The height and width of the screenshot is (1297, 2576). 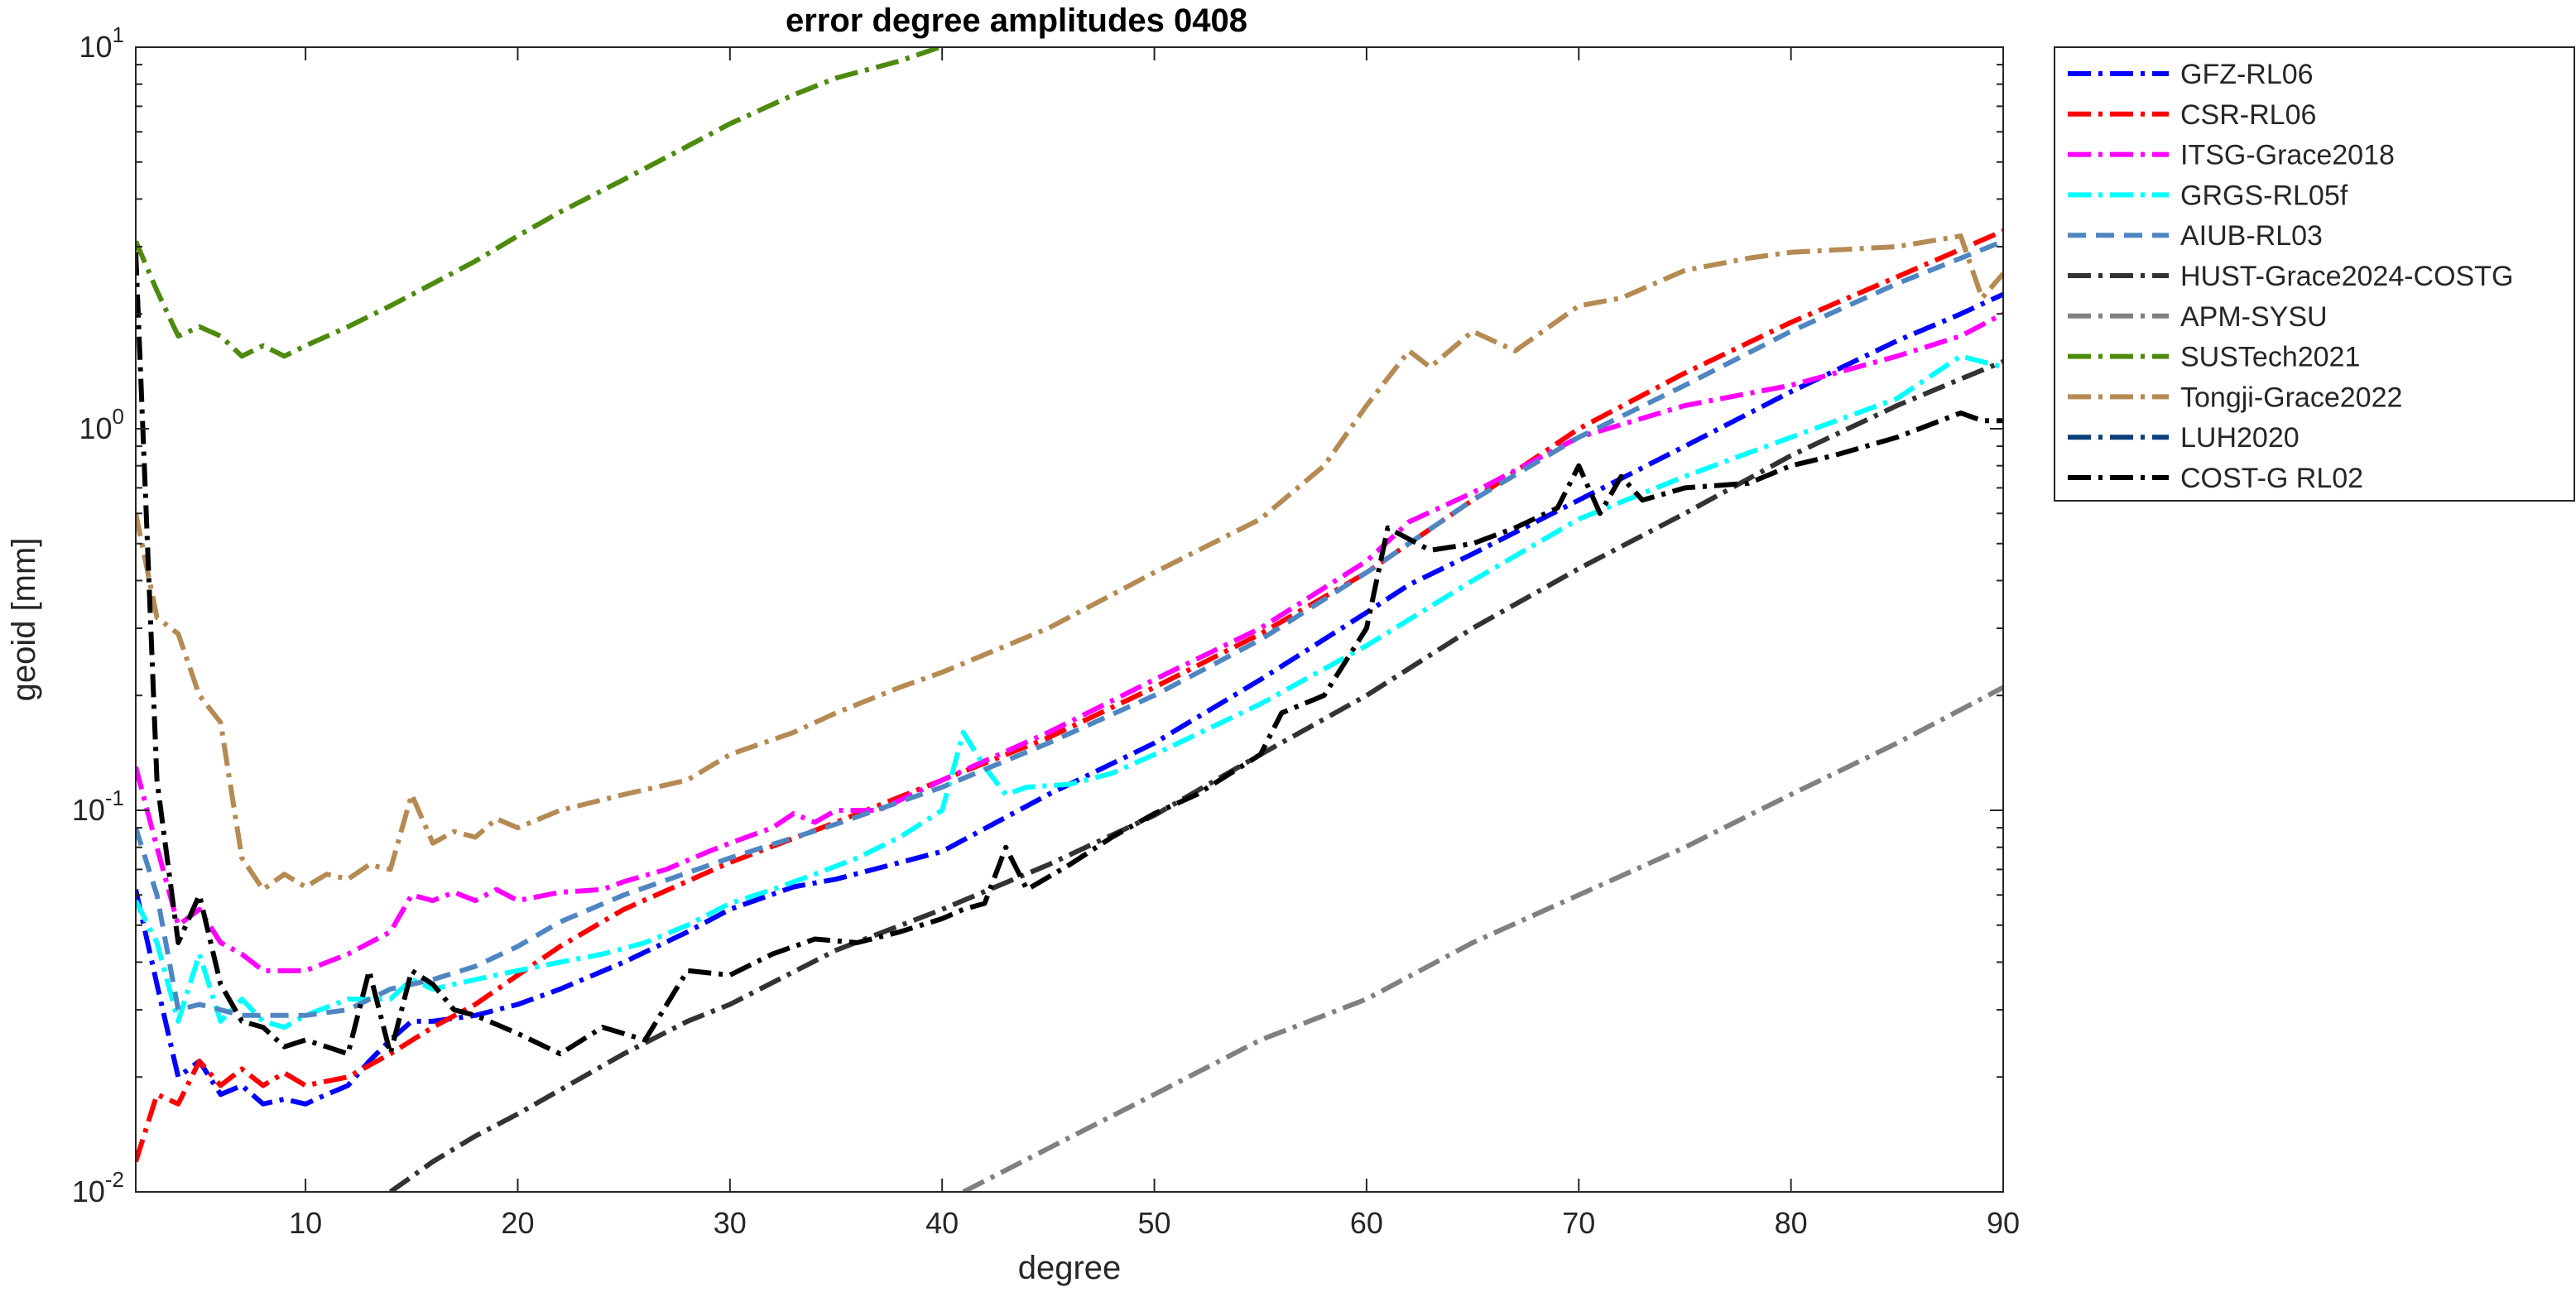 I want to click on y-tick-label-2: 10⁰, so click(x=101, y=424).